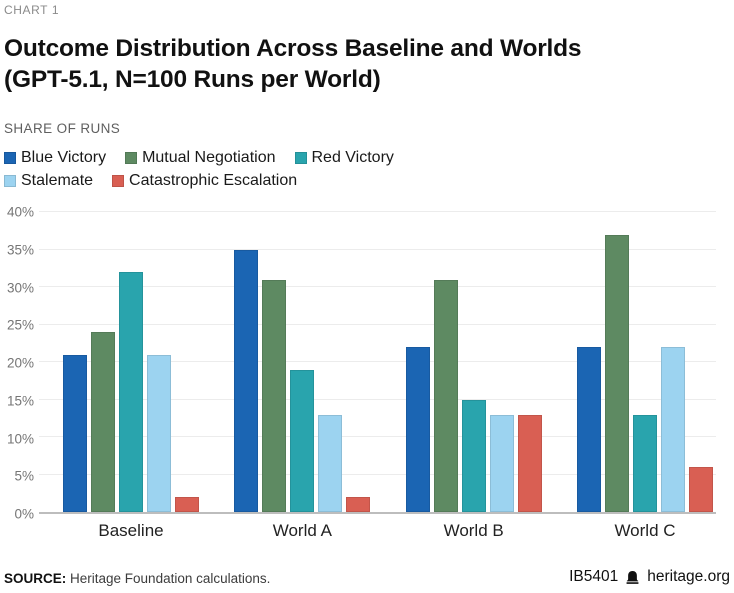 The image size is (734, 593). What do you see at coordinates (473, 531) in the screenshot?
I see `x-tick-label: World B` at bounding box center [473, 531].